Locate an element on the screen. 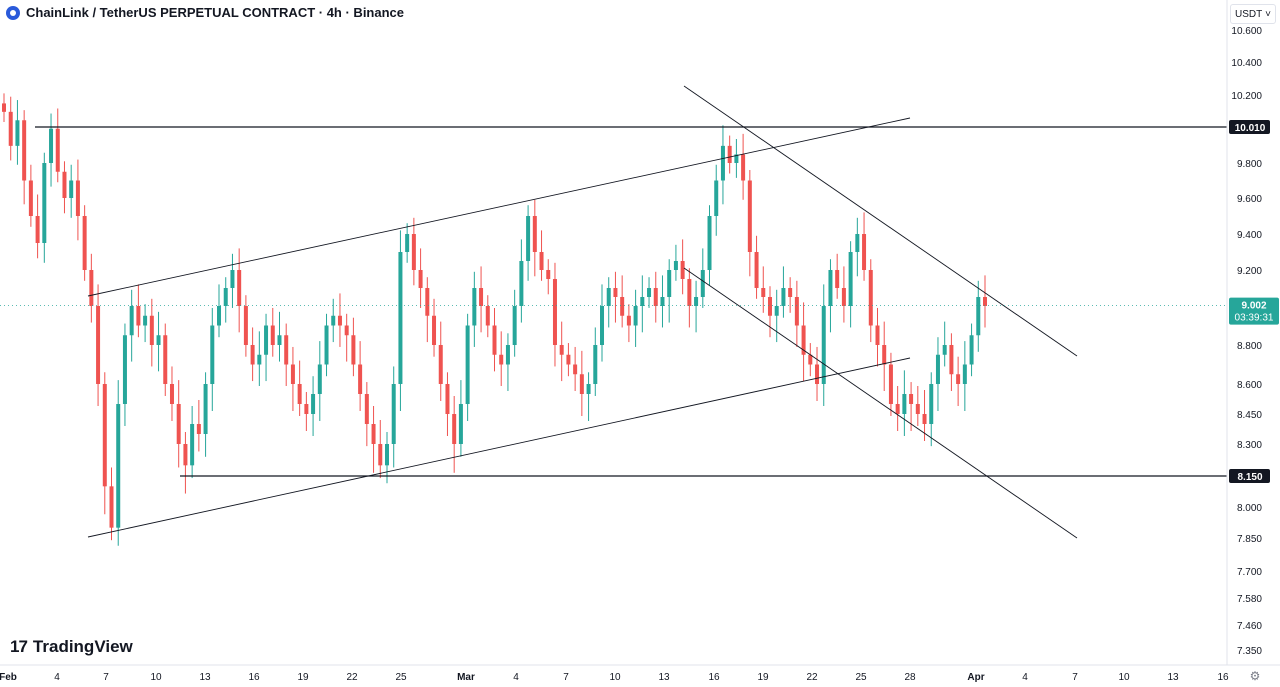 The image size is (1280, 687). gear-icon: ⚙ is located at coordinates (1255, 676).